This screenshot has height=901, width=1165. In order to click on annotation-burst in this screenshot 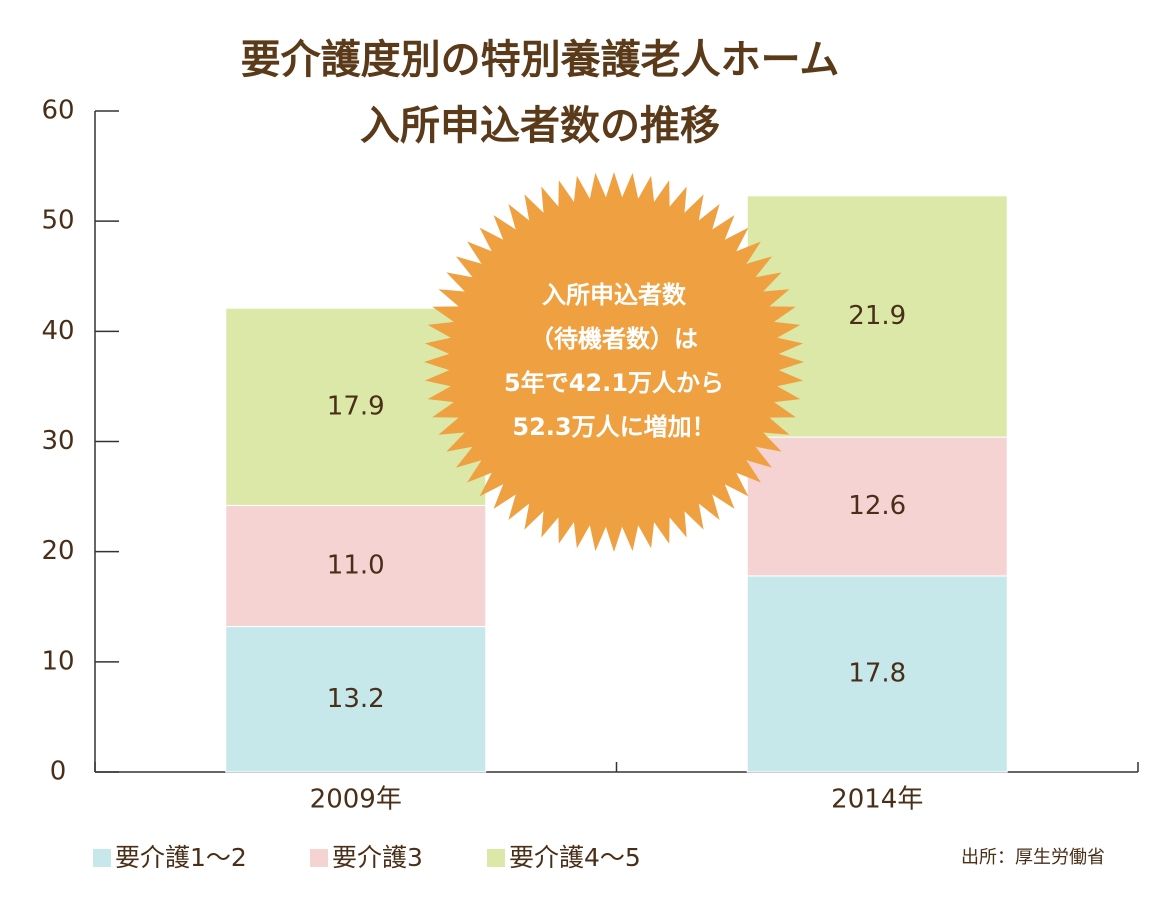, I will do `click(614, 362)`.